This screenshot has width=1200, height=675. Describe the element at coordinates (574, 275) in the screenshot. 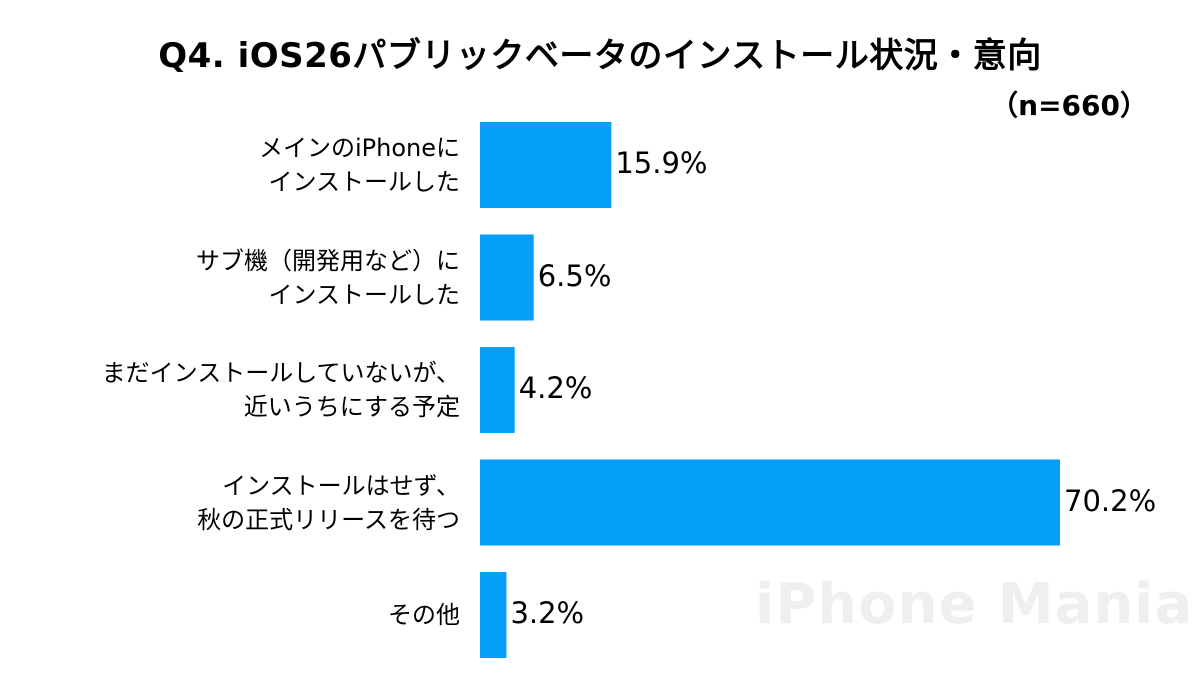

I see `value-label-1: 6.5%` at that location.